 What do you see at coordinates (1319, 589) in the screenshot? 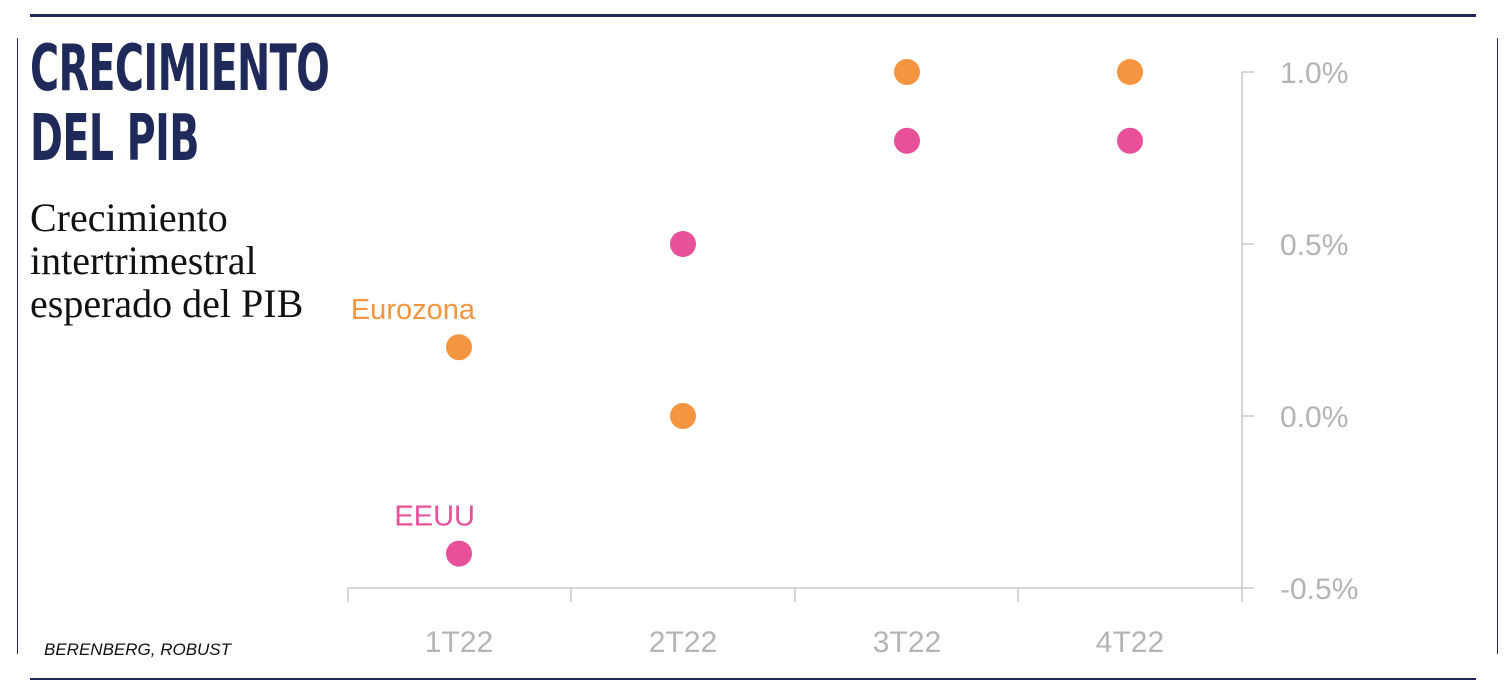
I see `y-tick-label: -0.5%` at bounding box center [1319, 589].